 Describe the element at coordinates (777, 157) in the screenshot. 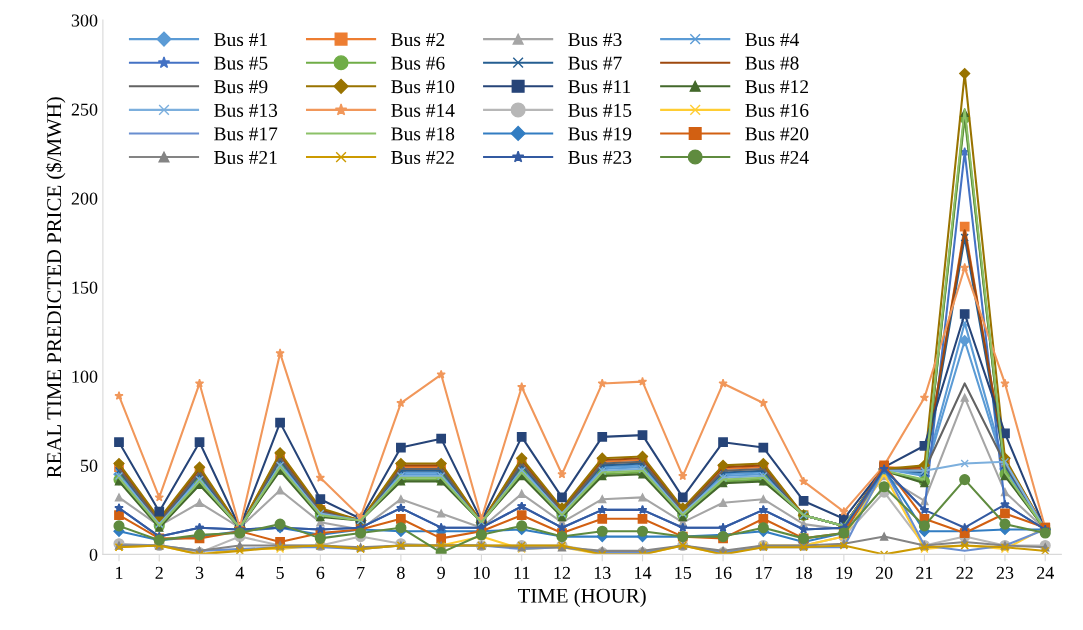

I see `legend-label: Bus #24` at that location.